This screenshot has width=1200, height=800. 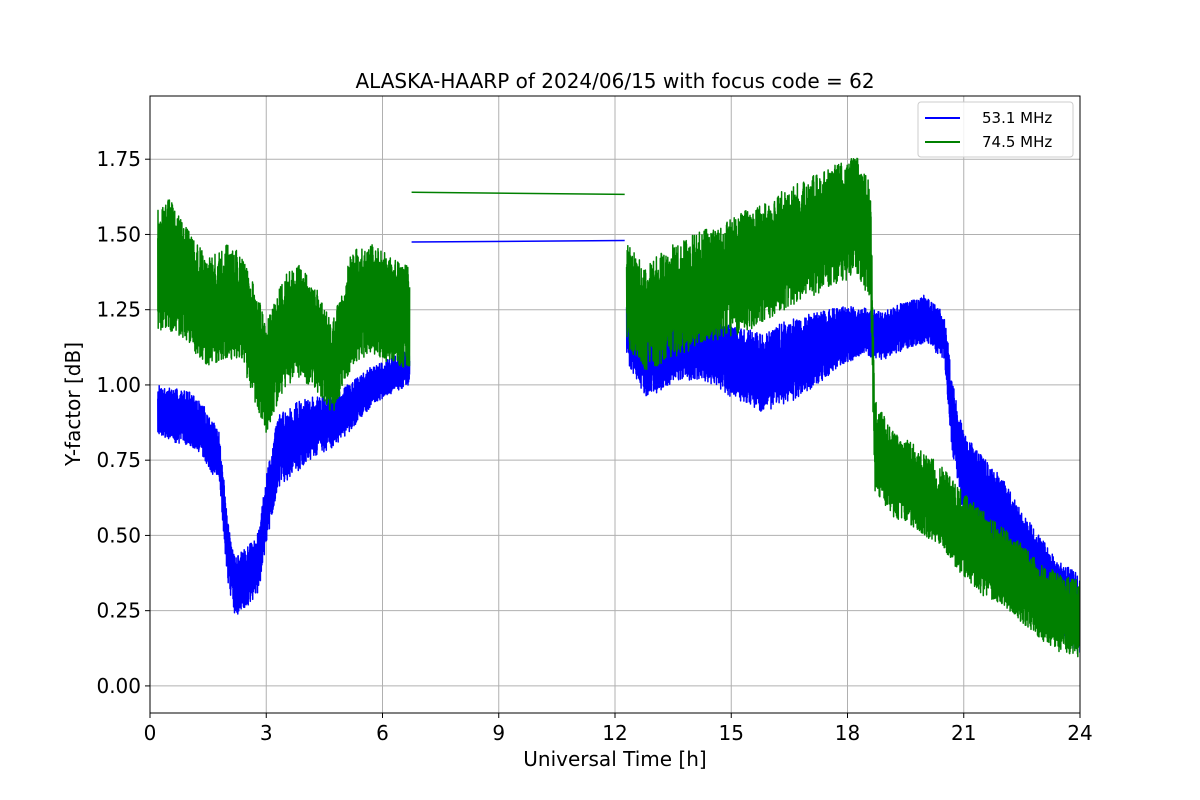 I want to click on x-tick-label: 18, so click(x=847, y=733).